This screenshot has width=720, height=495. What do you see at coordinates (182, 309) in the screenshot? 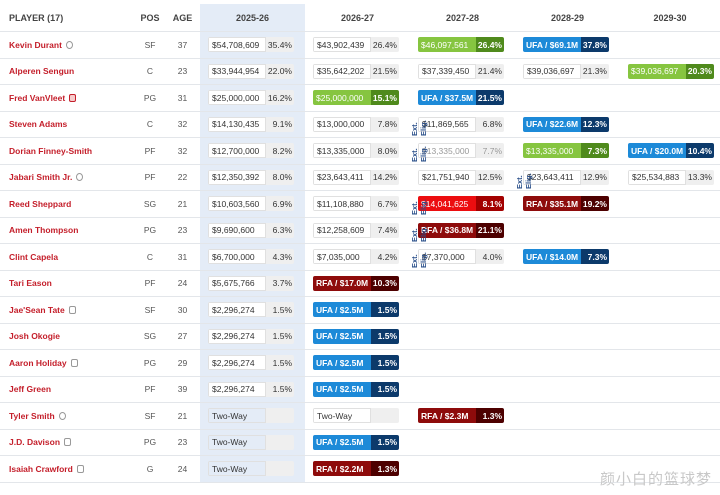
I see `age: 30` at bounding box center [182, 309].